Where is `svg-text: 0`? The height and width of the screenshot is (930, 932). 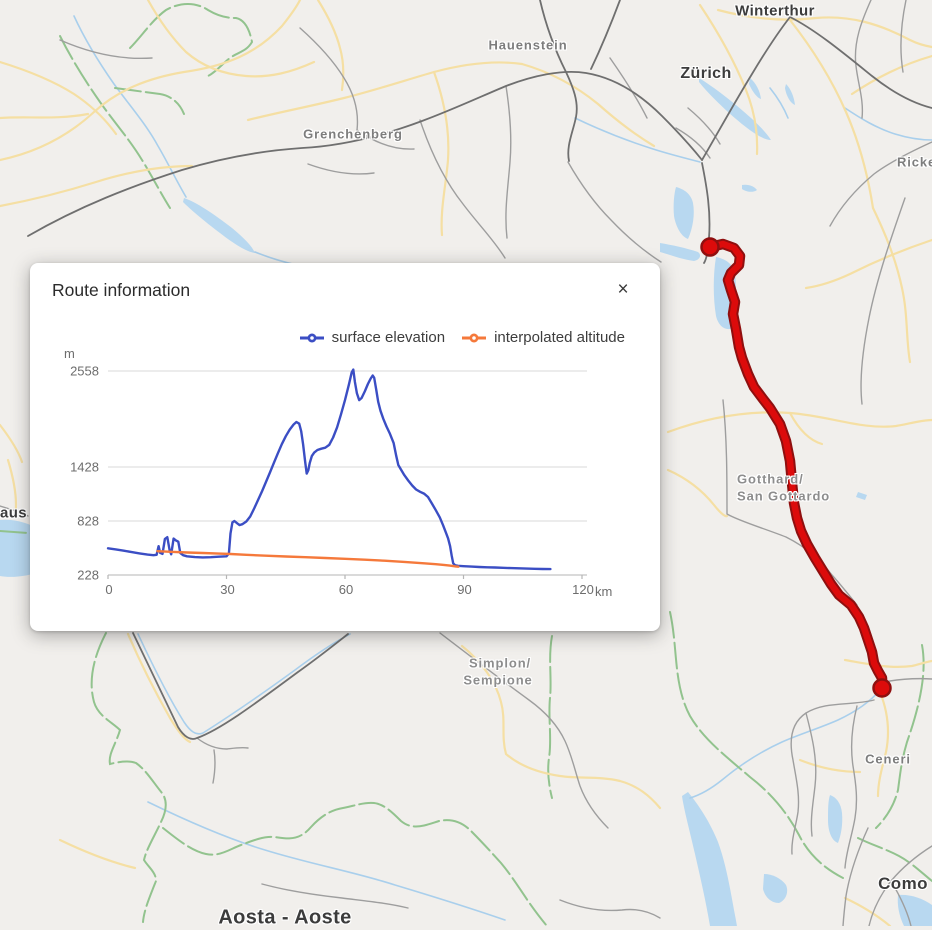 svg-text: 0 is located at coordinates (108, 589).